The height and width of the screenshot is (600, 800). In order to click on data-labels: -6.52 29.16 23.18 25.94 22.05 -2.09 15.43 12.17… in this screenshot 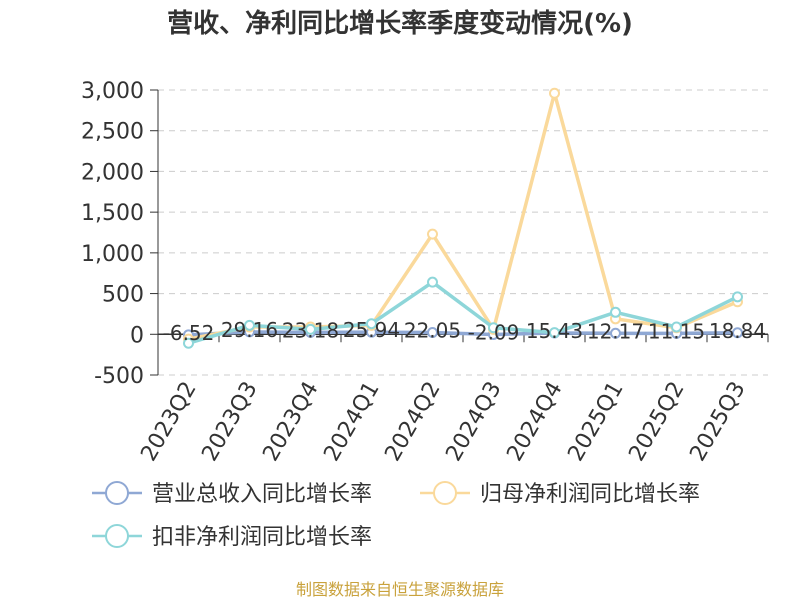, I will do `click(465, 331)`.